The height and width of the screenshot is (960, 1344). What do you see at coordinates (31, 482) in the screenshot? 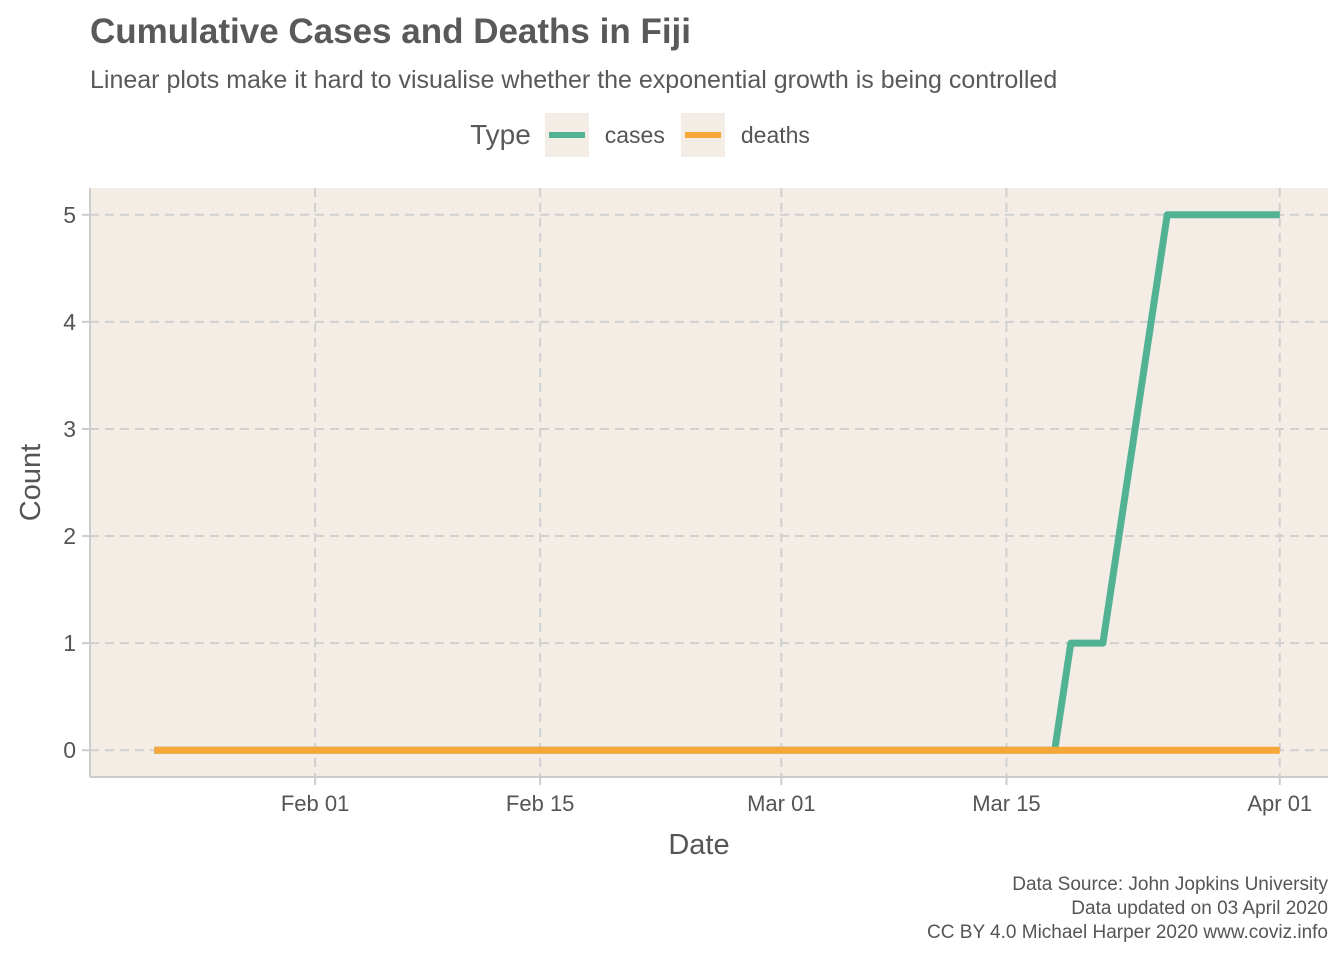
I see `y-axis-label: Count` at bounding box center [31, 482].